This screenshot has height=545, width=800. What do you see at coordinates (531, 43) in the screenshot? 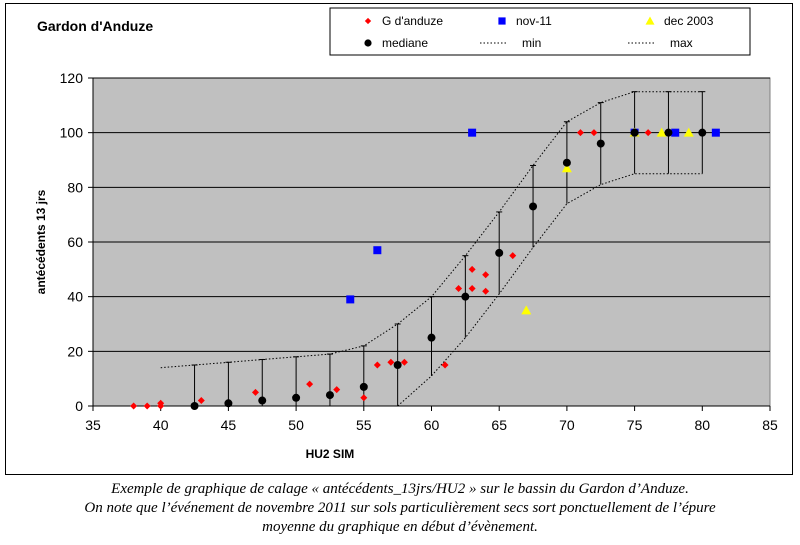
I see `legend-label-min: min` at bounding box center [531, 43].